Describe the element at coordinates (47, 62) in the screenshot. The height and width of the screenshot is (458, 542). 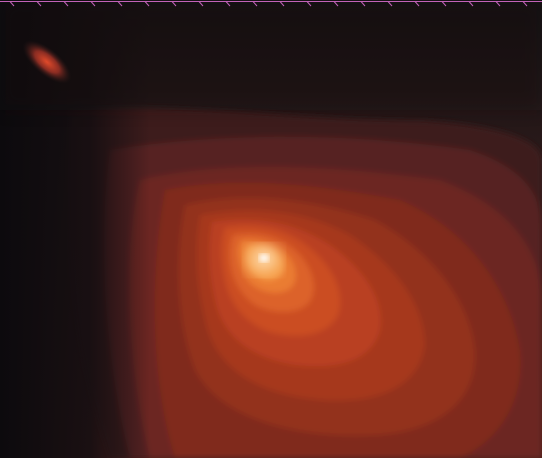
I see `small-blob` at that location.